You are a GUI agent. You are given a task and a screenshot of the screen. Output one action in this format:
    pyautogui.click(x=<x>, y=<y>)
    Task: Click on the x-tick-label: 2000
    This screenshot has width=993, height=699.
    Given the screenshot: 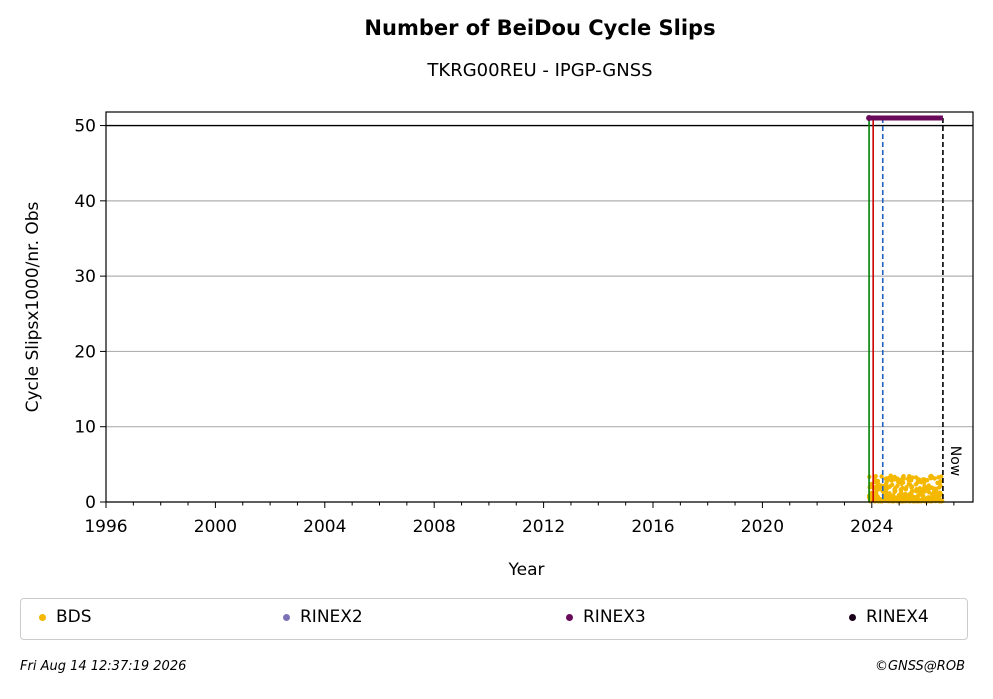 What is the action you would take?
    pyautogui.click(x=215, y=527)
    